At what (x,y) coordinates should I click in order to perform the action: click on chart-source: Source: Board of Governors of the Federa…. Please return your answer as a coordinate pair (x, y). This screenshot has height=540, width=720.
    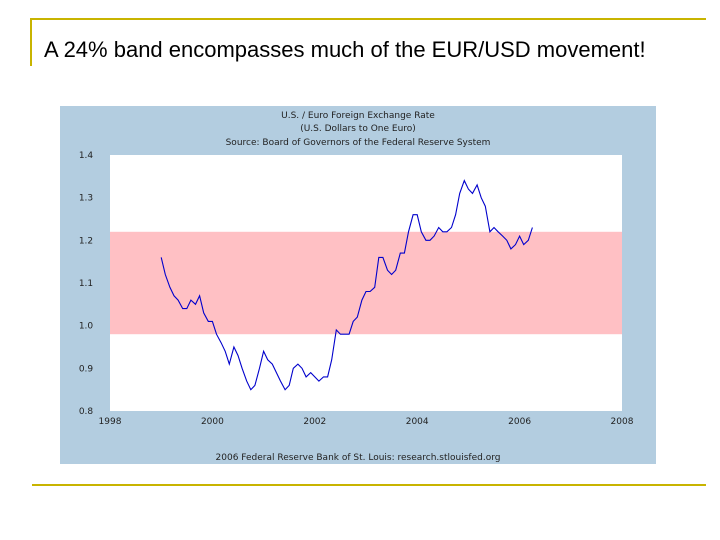
    Looking at the image, I should click on (358, 143).